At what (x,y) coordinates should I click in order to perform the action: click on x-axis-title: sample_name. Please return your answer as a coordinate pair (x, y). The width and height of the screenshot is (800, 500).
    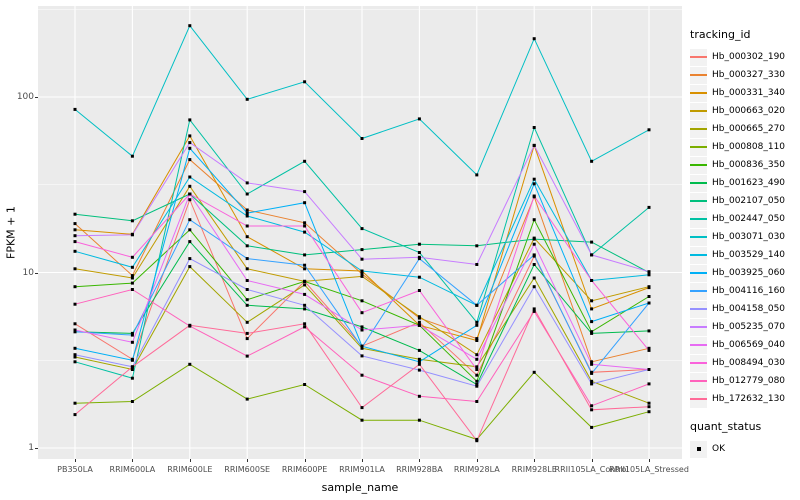
    Looking at the image, I should click on (360, 487).